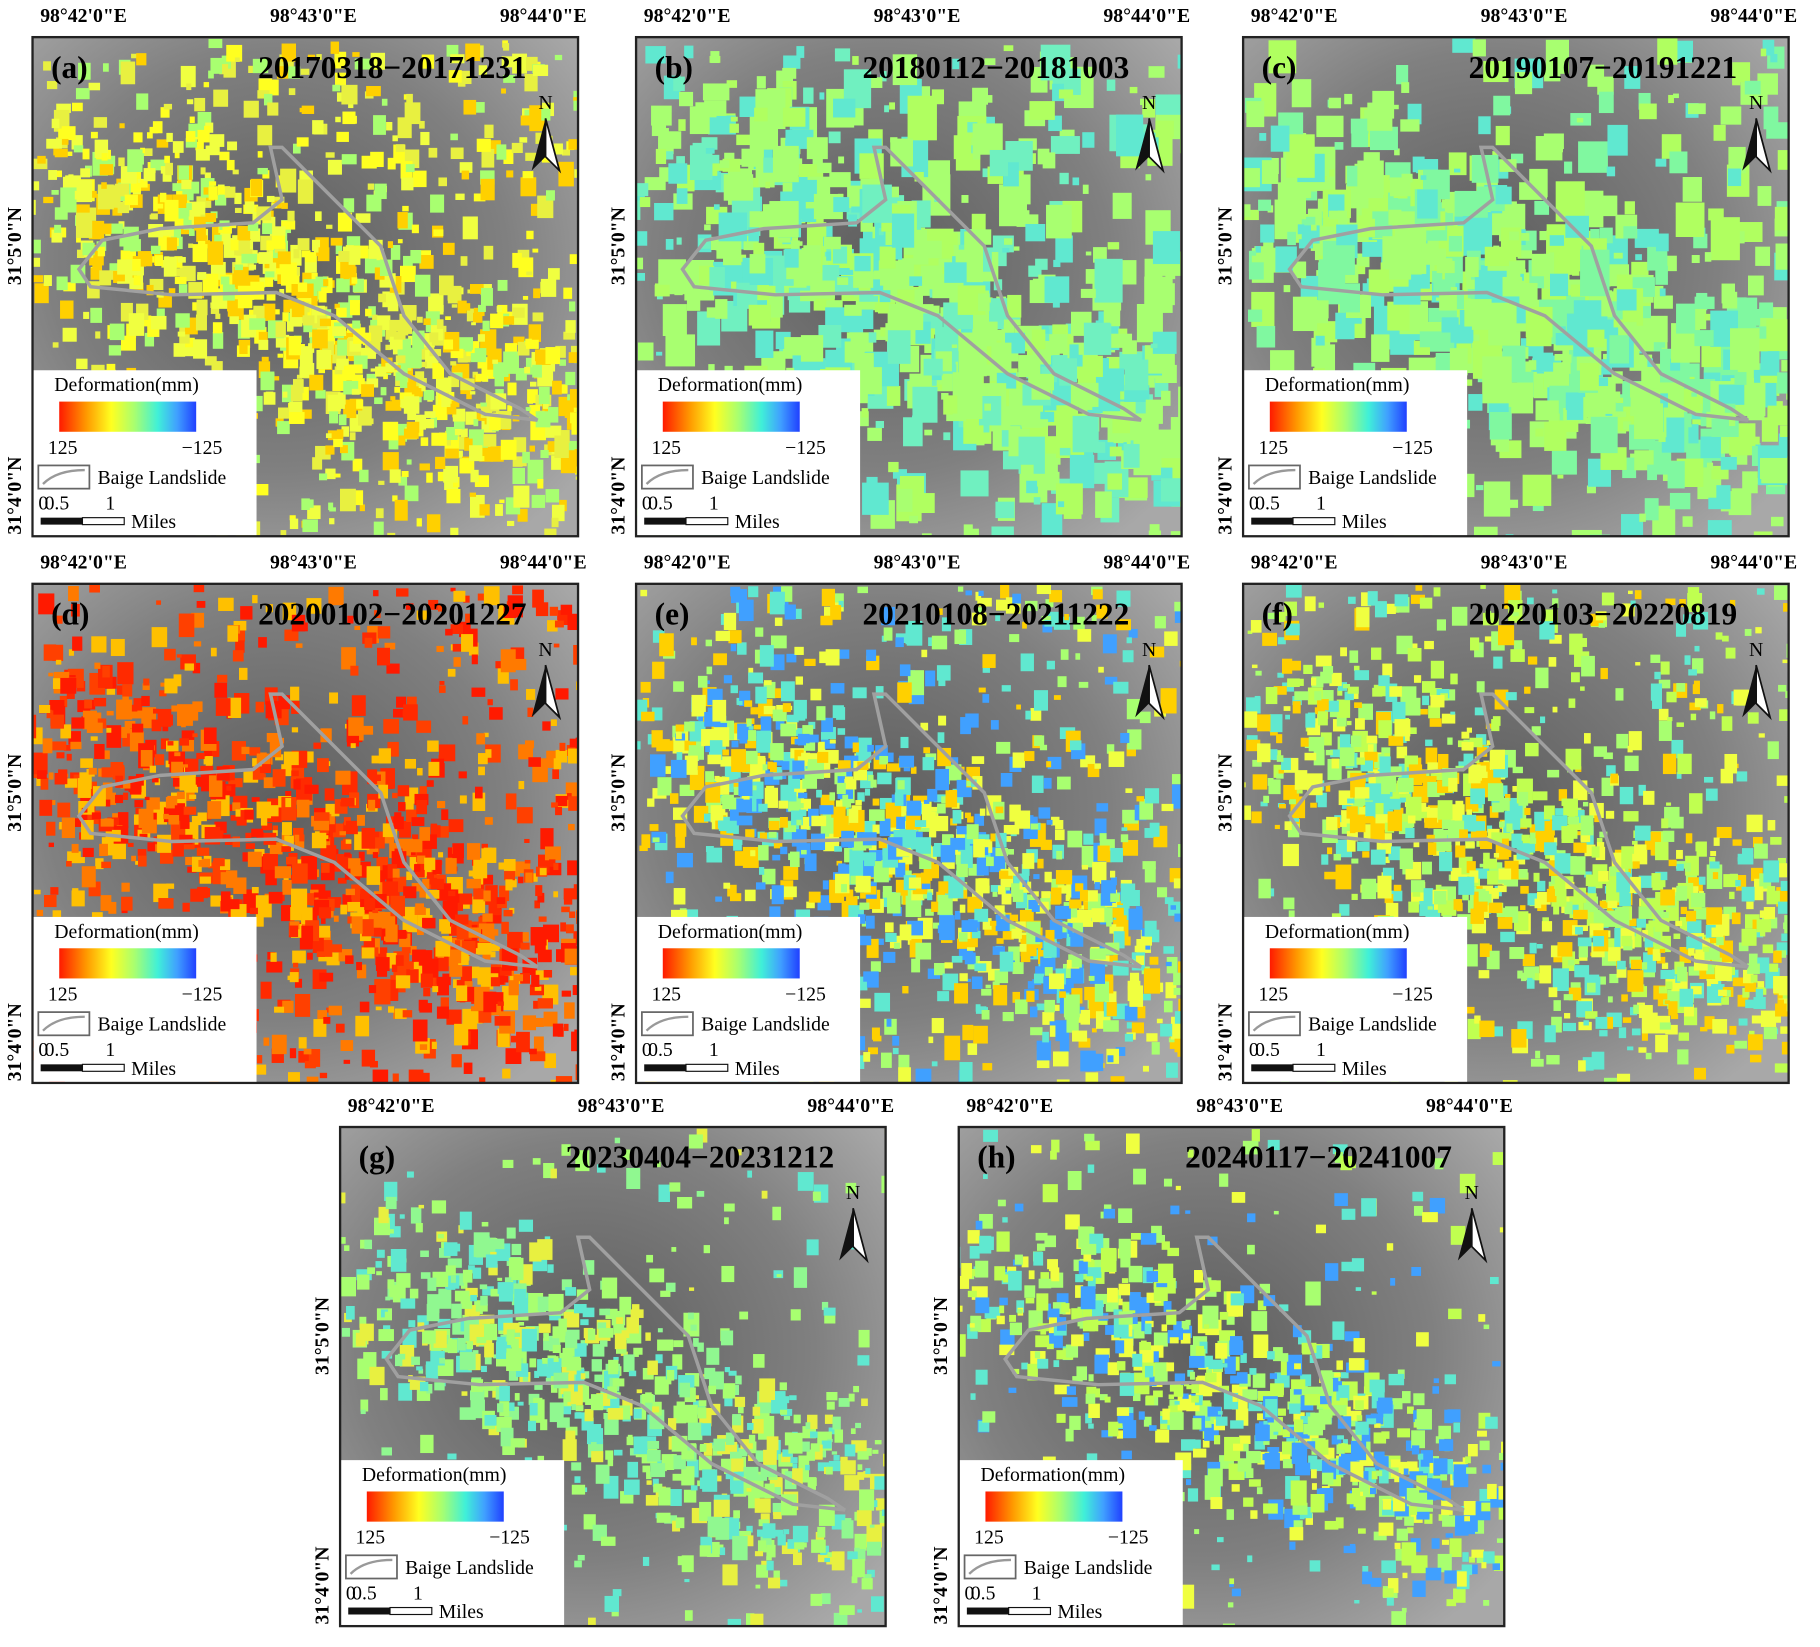 The image size is (1820, 1647). Describe the element at coordinates (1274, 448) in the screenshot. I see `colorbar-max: 125` at that location.